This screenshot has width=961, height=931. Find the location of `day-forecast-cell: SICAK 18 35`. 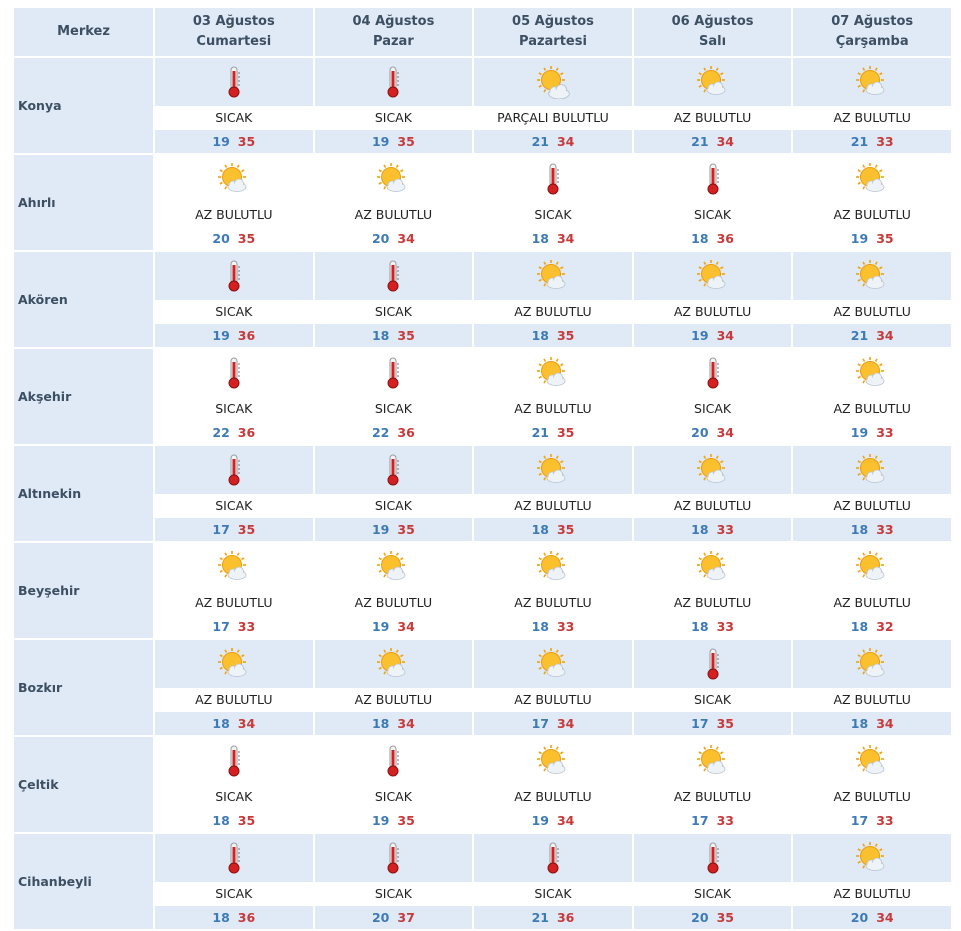

day-forecast-cell: SICAK 18 35 is located at coordinates (393, 299).